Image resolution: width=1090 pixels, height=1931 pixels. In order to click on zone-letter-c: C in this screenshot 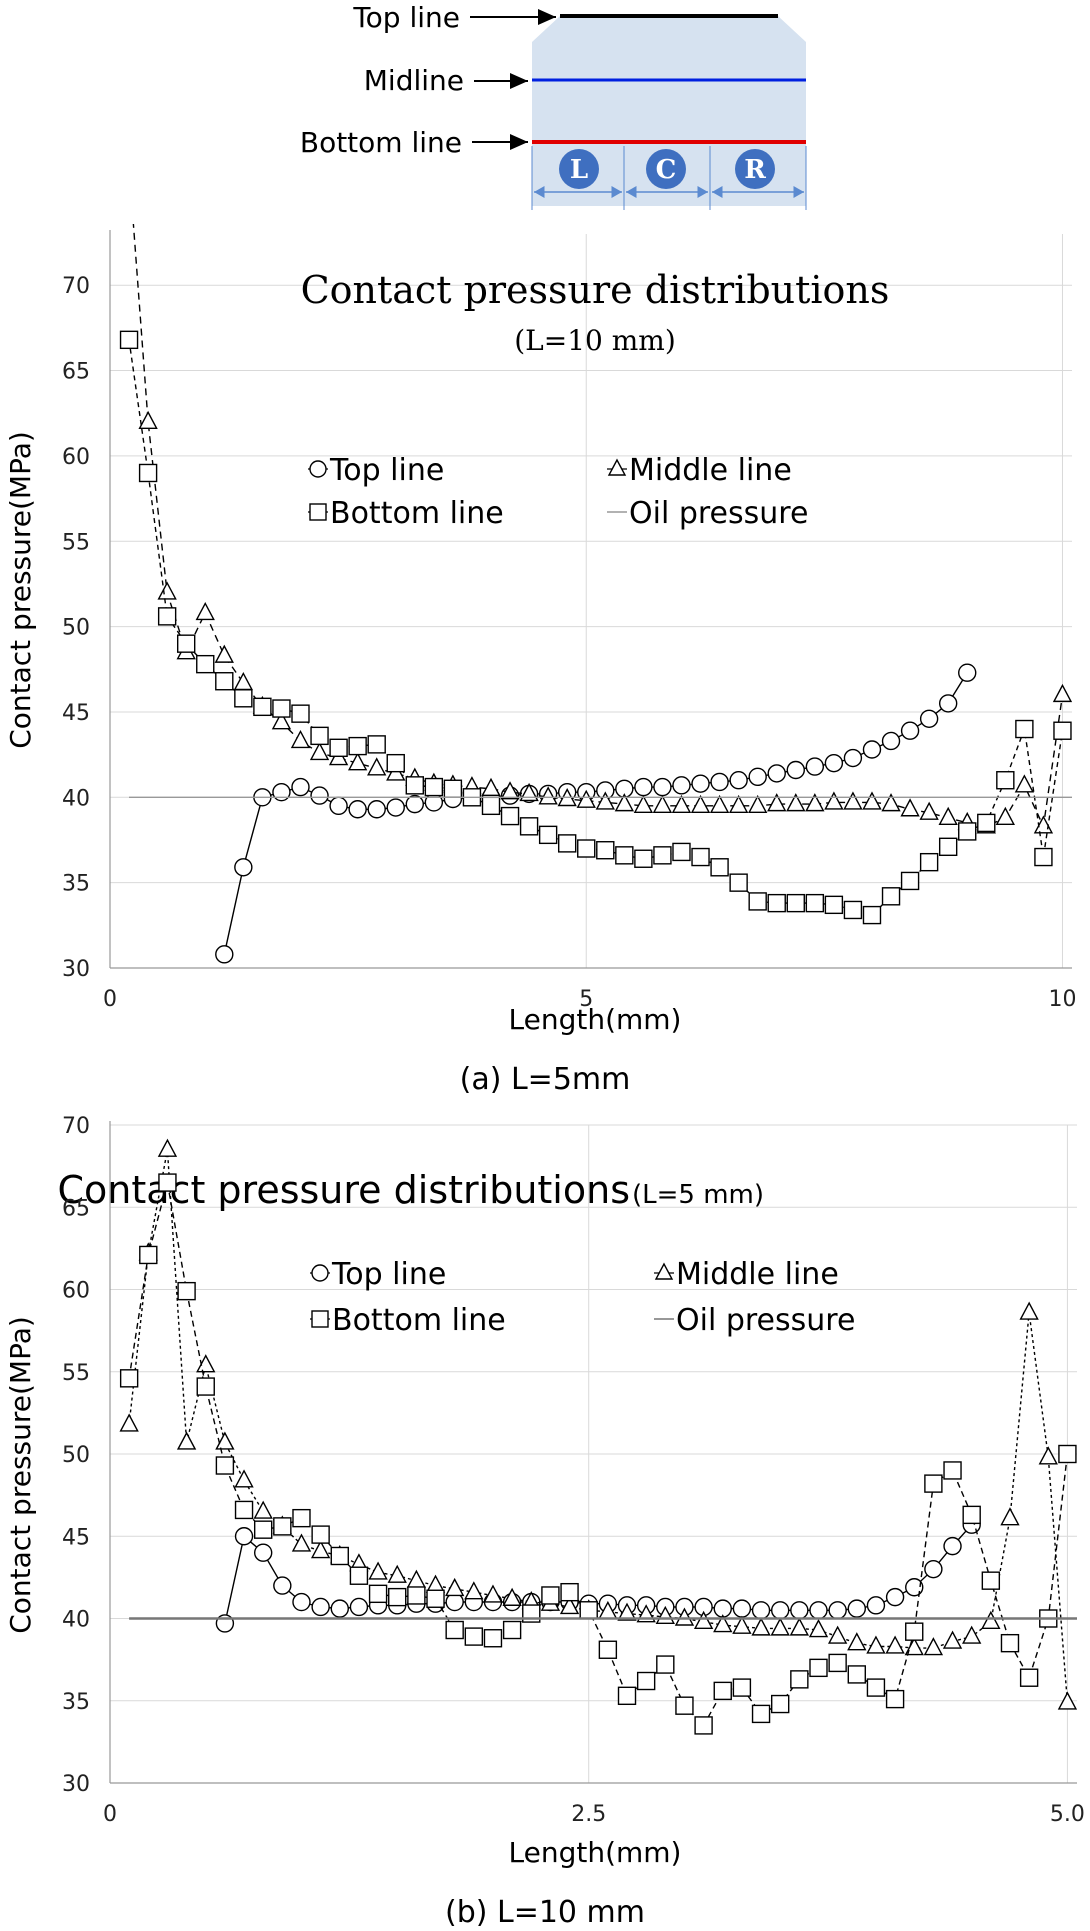, I will do `click(666, 170)`.